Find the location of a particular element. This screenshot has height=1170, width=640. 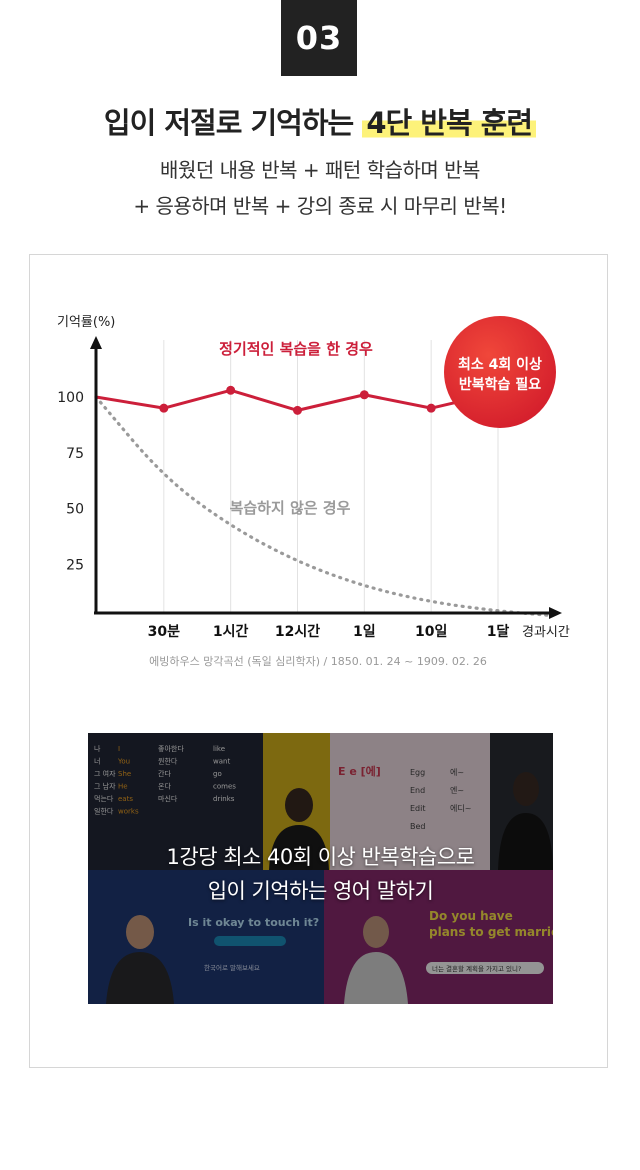

thumb-word: I is located at coordinates (119, 749).